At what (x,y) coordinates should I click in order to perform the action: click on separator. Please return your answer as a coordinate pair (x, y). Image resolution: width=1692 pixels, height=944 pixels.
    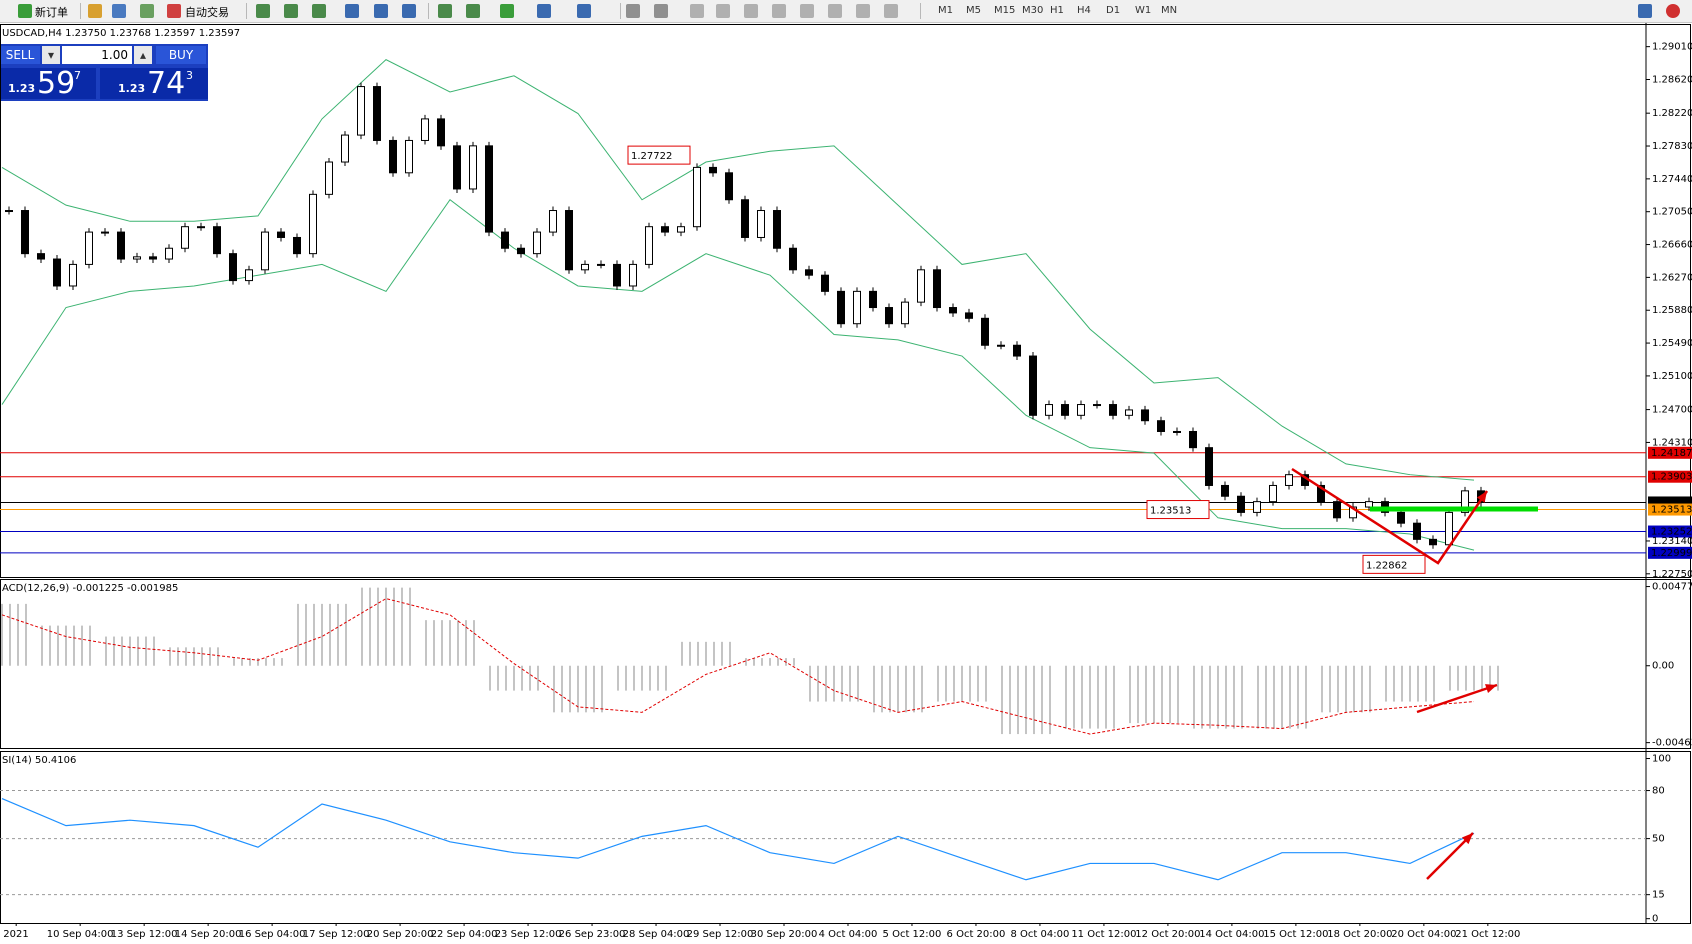
    Looking at the image, I should click on (246, 11).